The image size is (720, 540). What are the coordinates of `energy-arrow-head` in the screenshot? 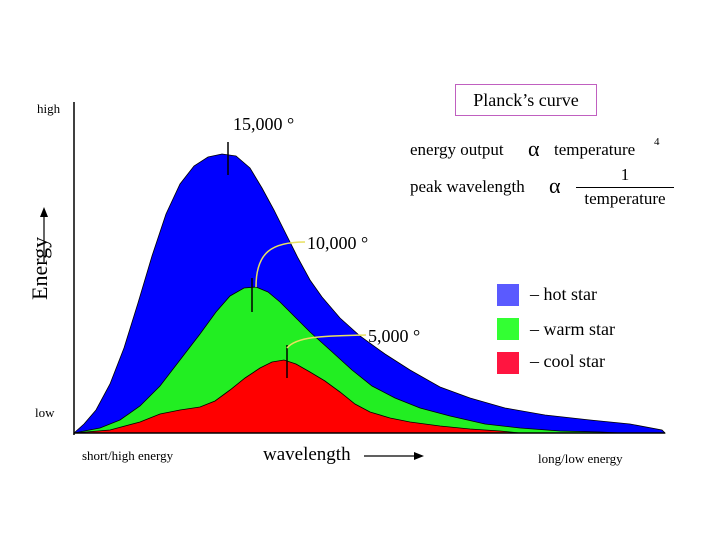 It's located at (44, 212).